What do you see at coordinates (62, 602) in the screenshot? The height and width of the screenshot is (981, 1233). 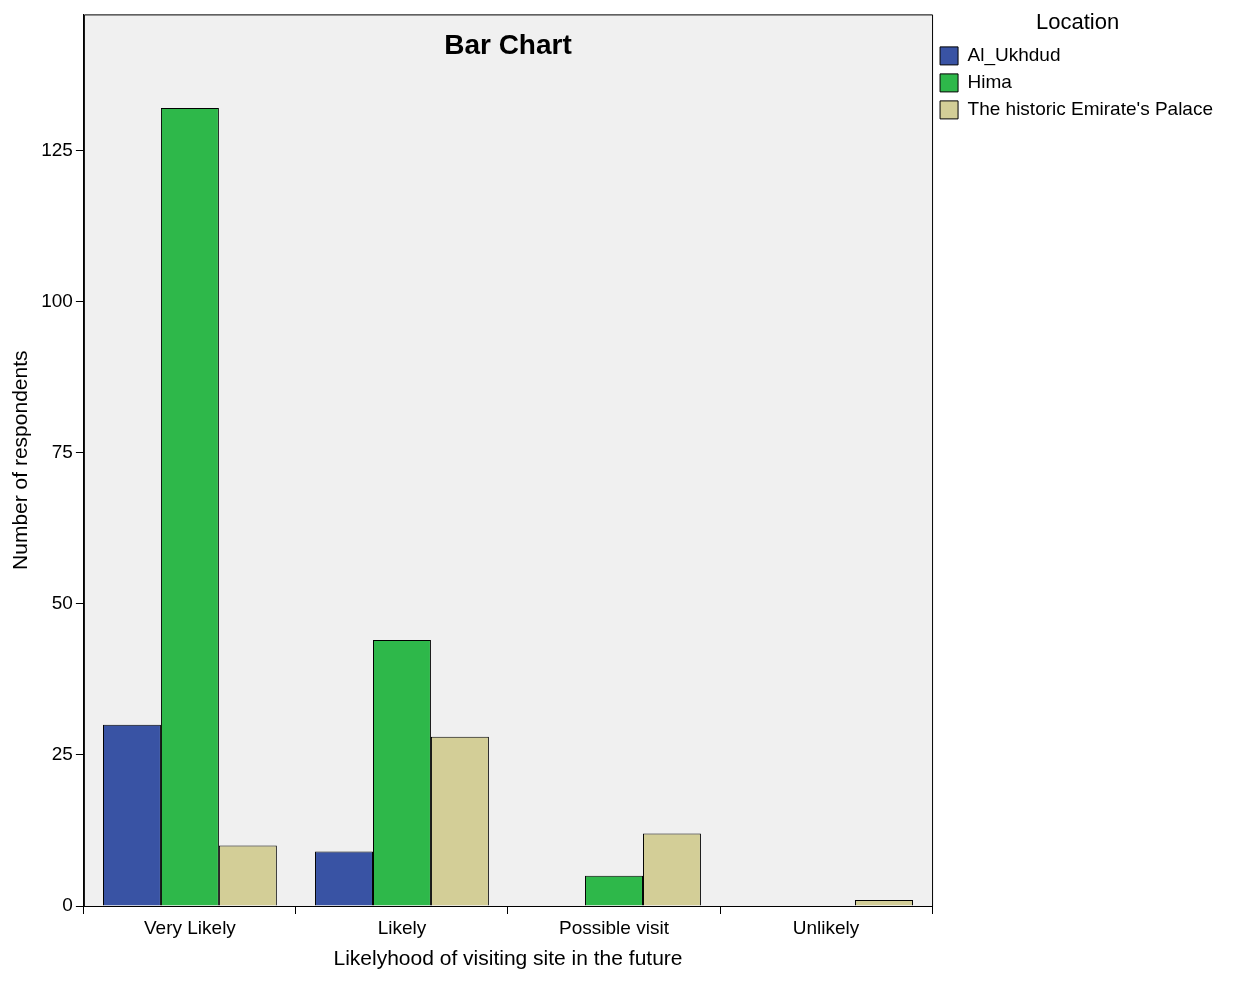 I see `y-tick-label: 50` at bounding box center [62, 602].